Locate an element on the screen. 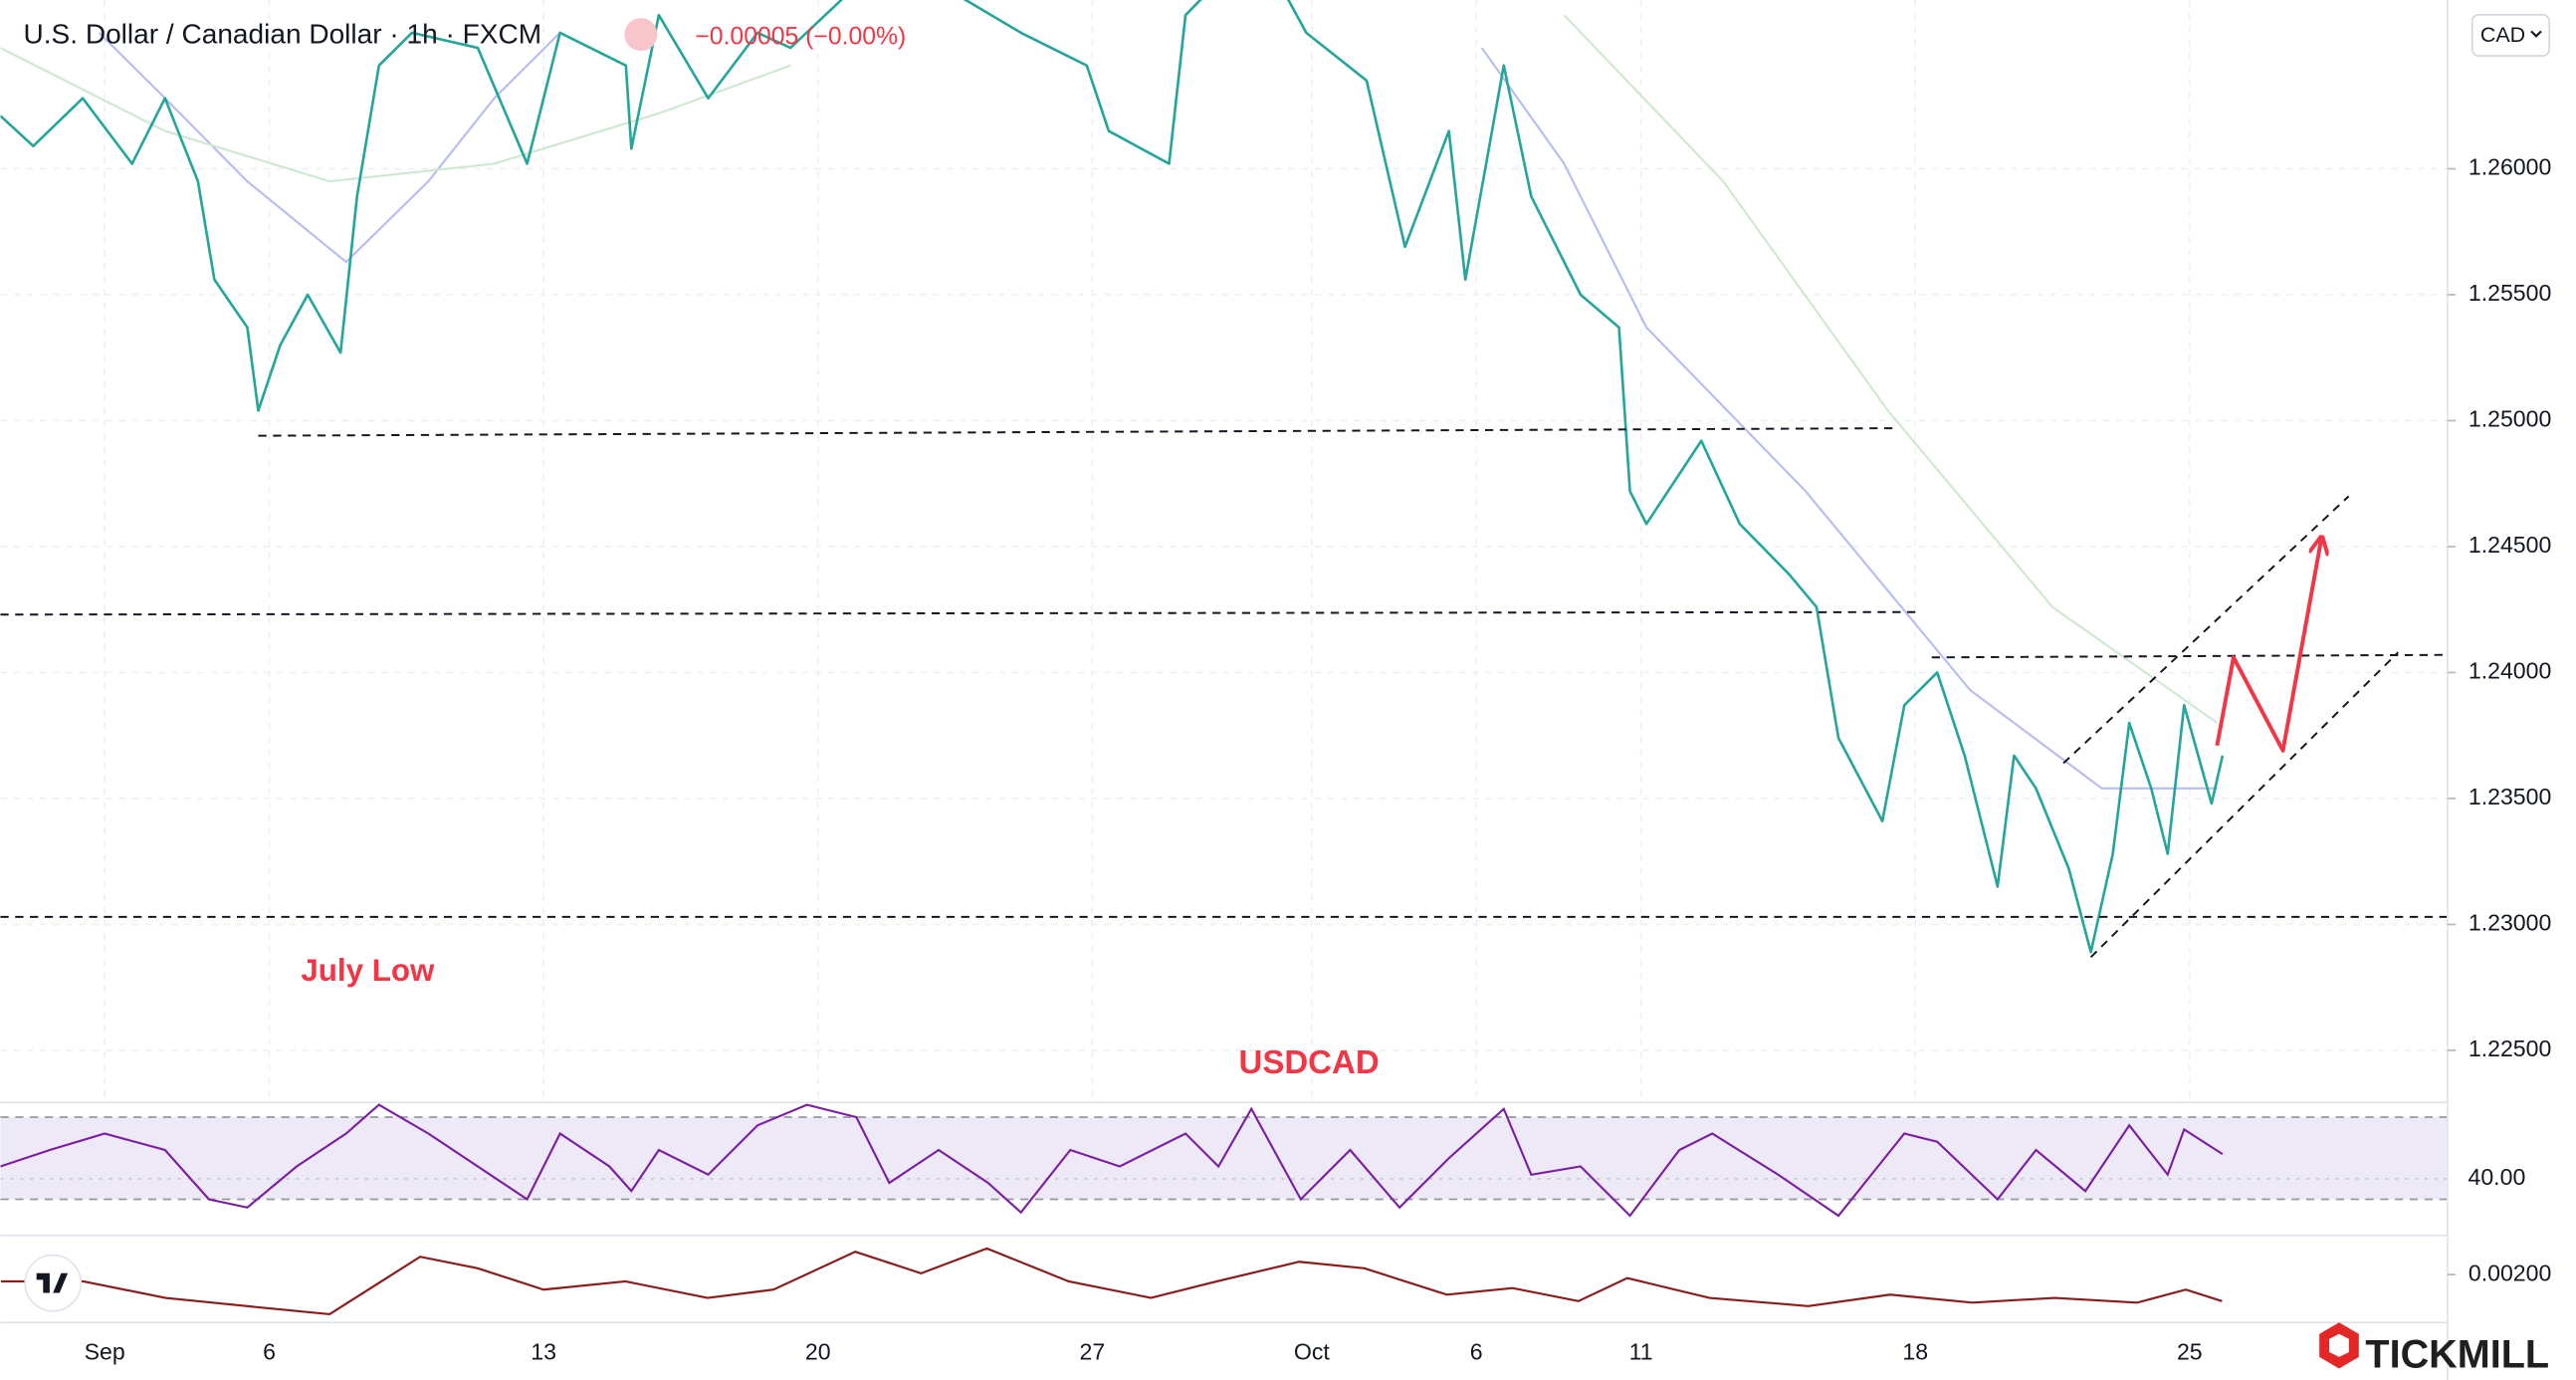 The width and height of the screenshot is (2576, 1380). y-tick-label: 1.26000 is located at coordinates (2510, 167).